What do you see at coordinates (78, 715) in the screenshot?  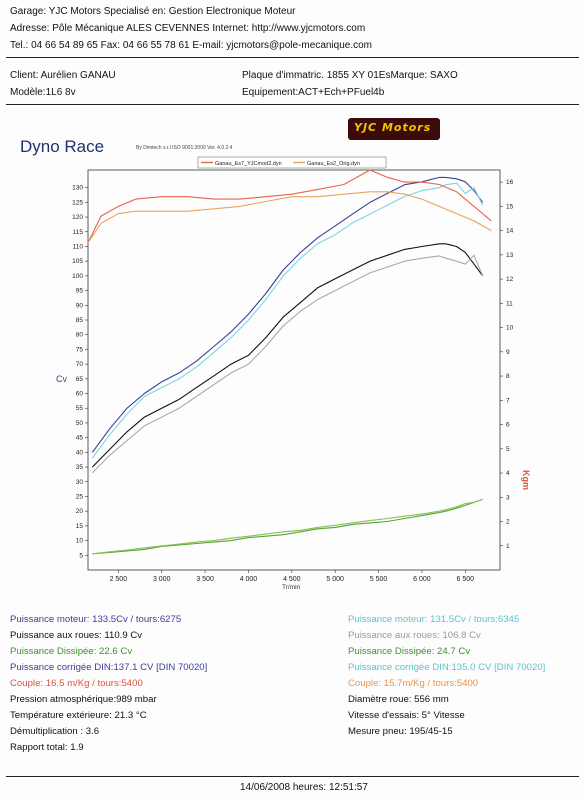 I see `result-left-line: Température extérieure: 21.3 °C` at bounding box center [78, 715].